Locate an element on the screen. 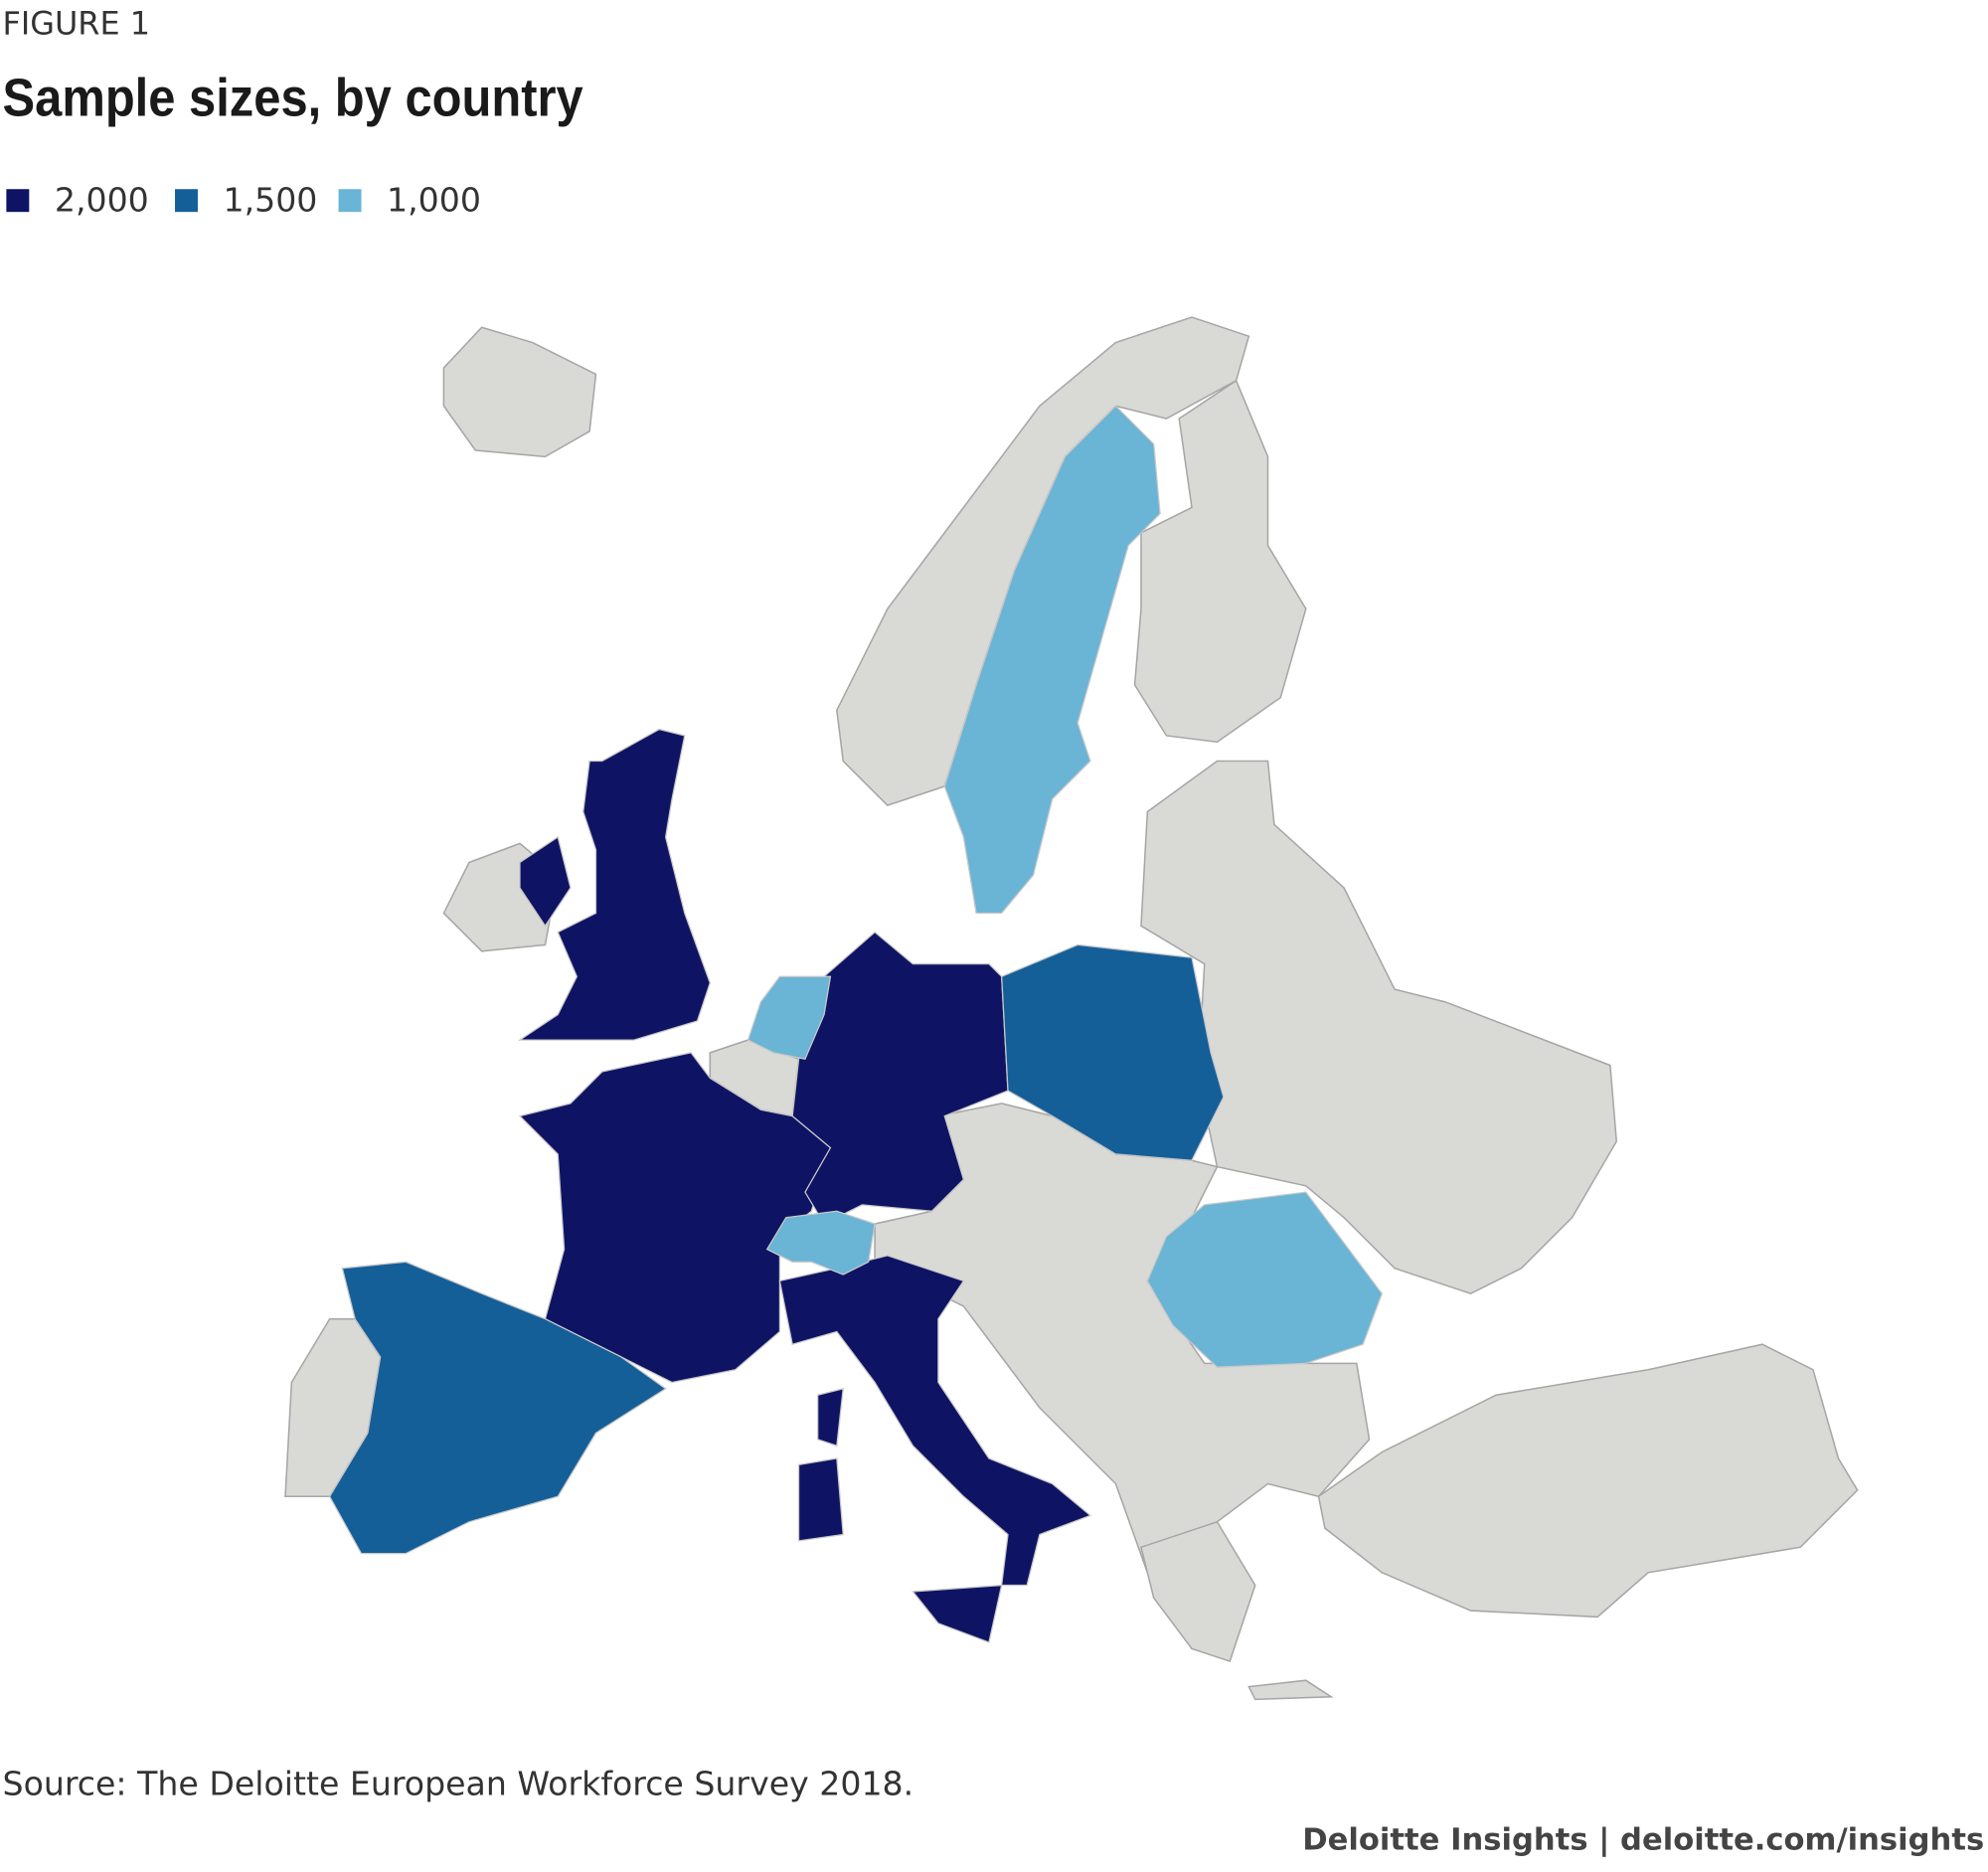  title: Sample sizes, by country is located at coordinates (293, 98).